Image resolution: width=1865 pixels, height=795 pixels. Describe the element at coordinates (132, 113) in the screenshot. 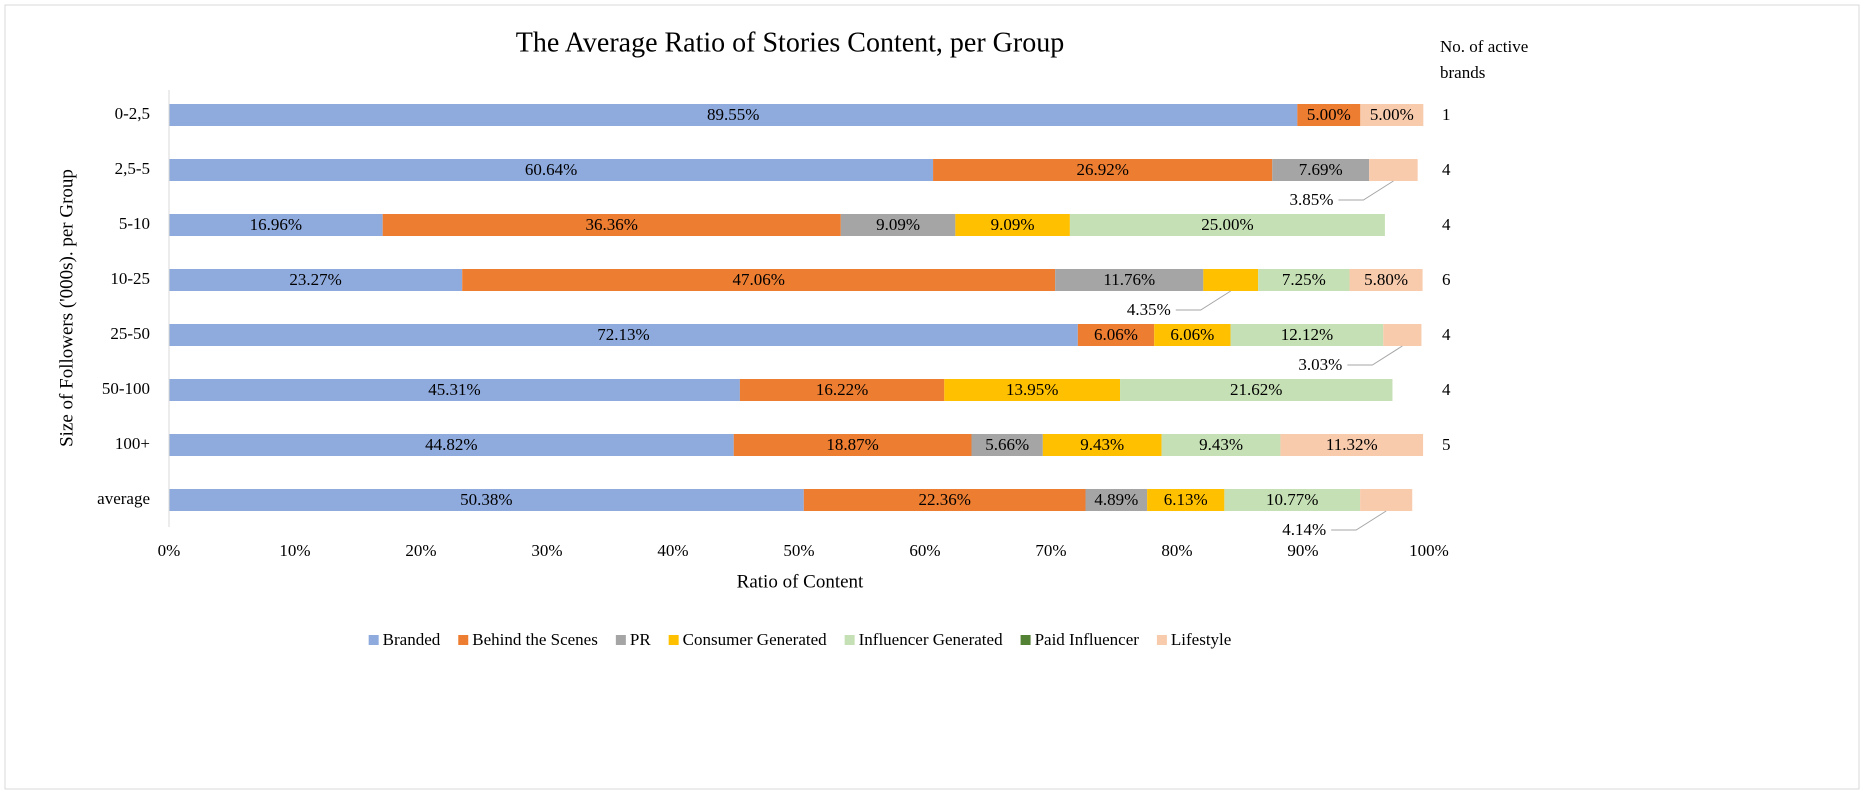

I see `y-tick-label: 0-2,5` at that location.